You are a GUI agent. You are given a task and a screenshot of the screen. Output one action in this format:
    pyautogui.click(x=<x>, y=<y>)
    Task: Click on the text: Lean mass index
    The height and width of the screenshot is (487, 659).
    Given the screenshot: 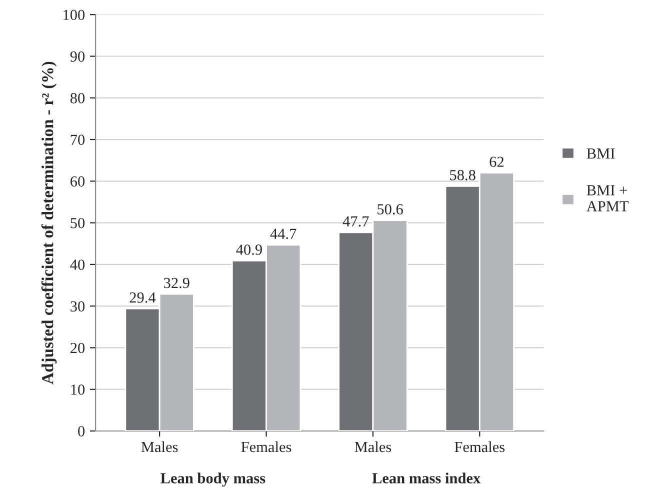 What is the action you would take?
    pyautogui.click(x=426, y=478)
    